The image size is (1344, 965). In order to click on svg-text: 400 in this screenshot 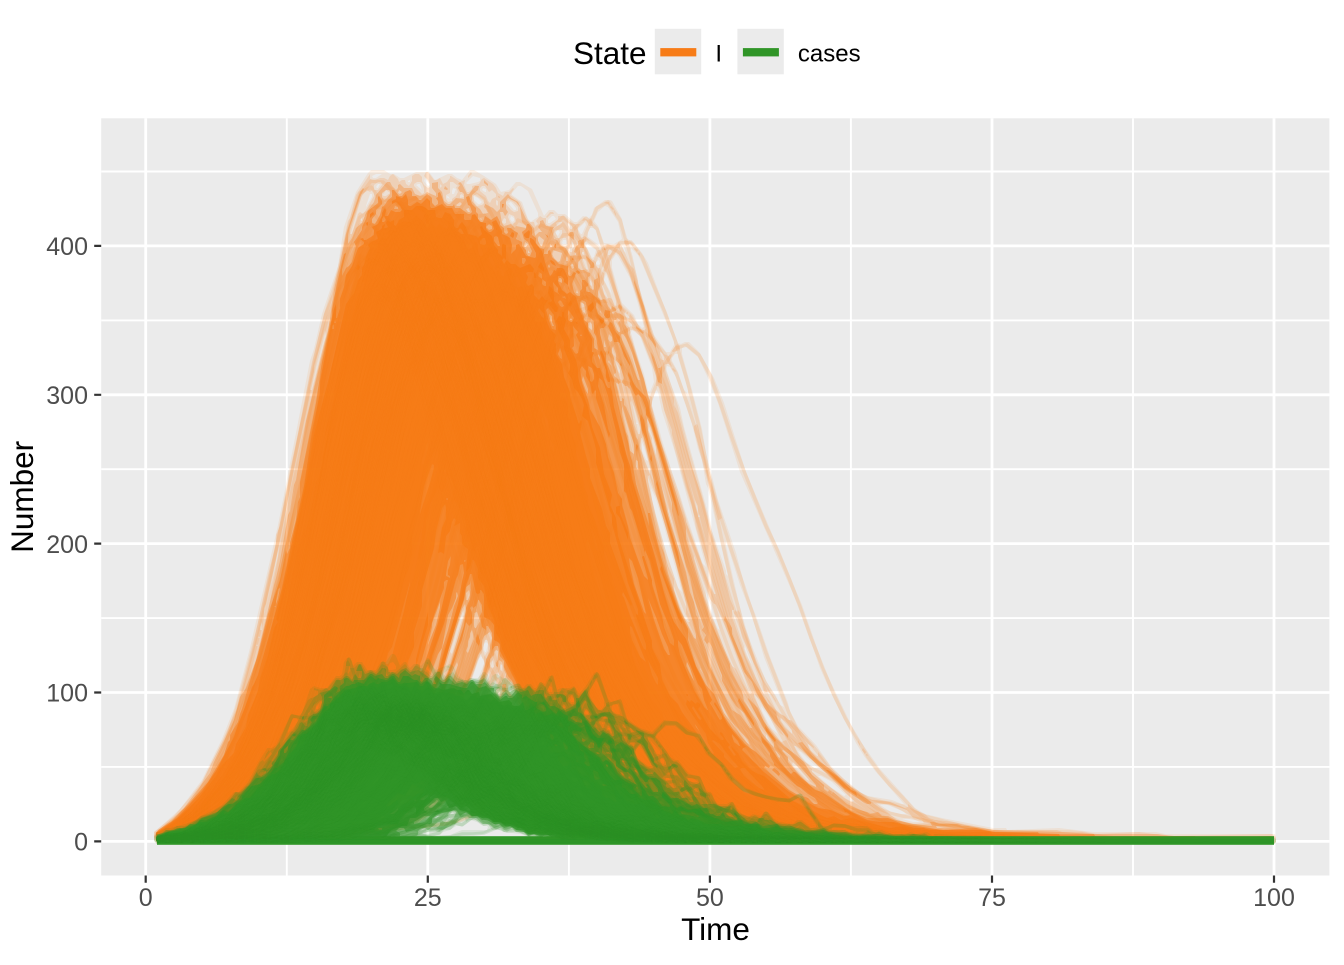, I will do `click(67, 247)`.